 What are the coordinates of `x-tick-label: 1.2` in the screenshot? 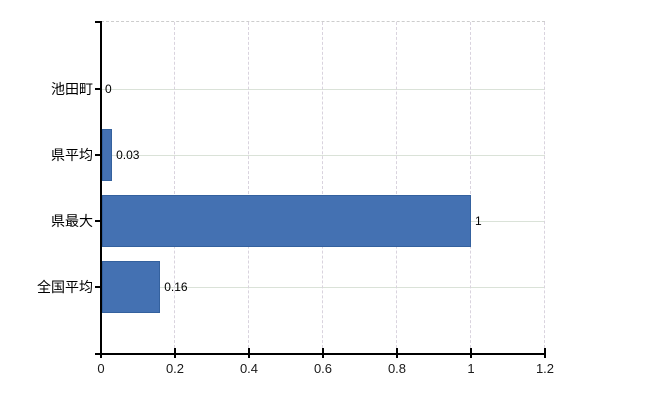 It's located at (545, 368).